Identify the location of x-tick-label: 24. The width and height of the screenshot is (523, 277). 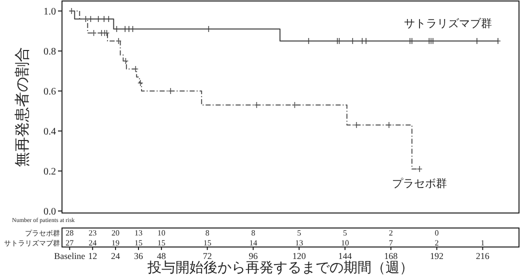
(116, 256).